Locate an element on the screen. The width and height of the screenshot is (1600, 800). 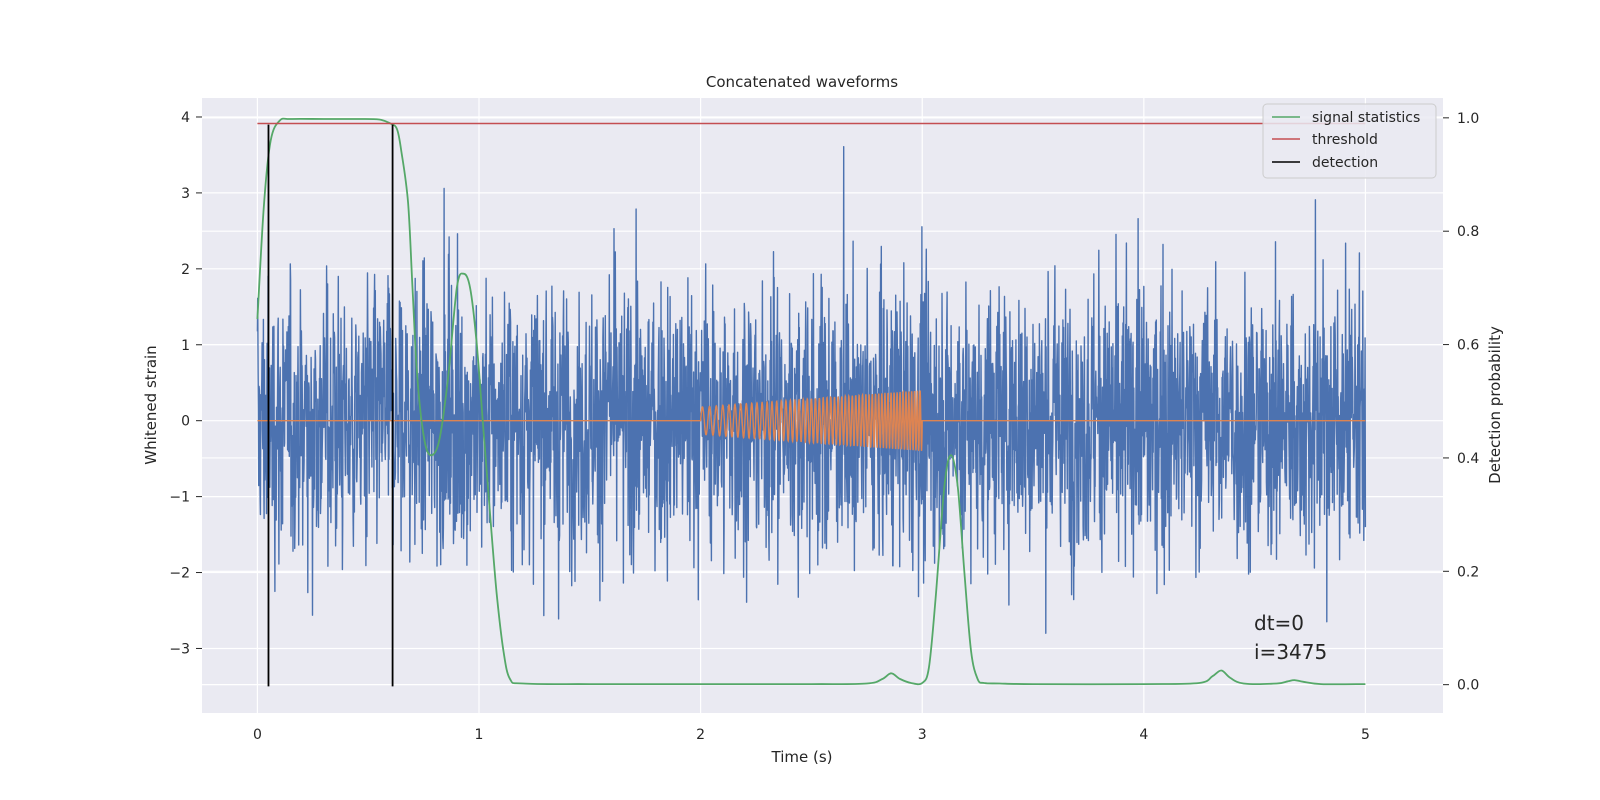
legend-label-threshold: threshold is located at coordinates (1345, 140).